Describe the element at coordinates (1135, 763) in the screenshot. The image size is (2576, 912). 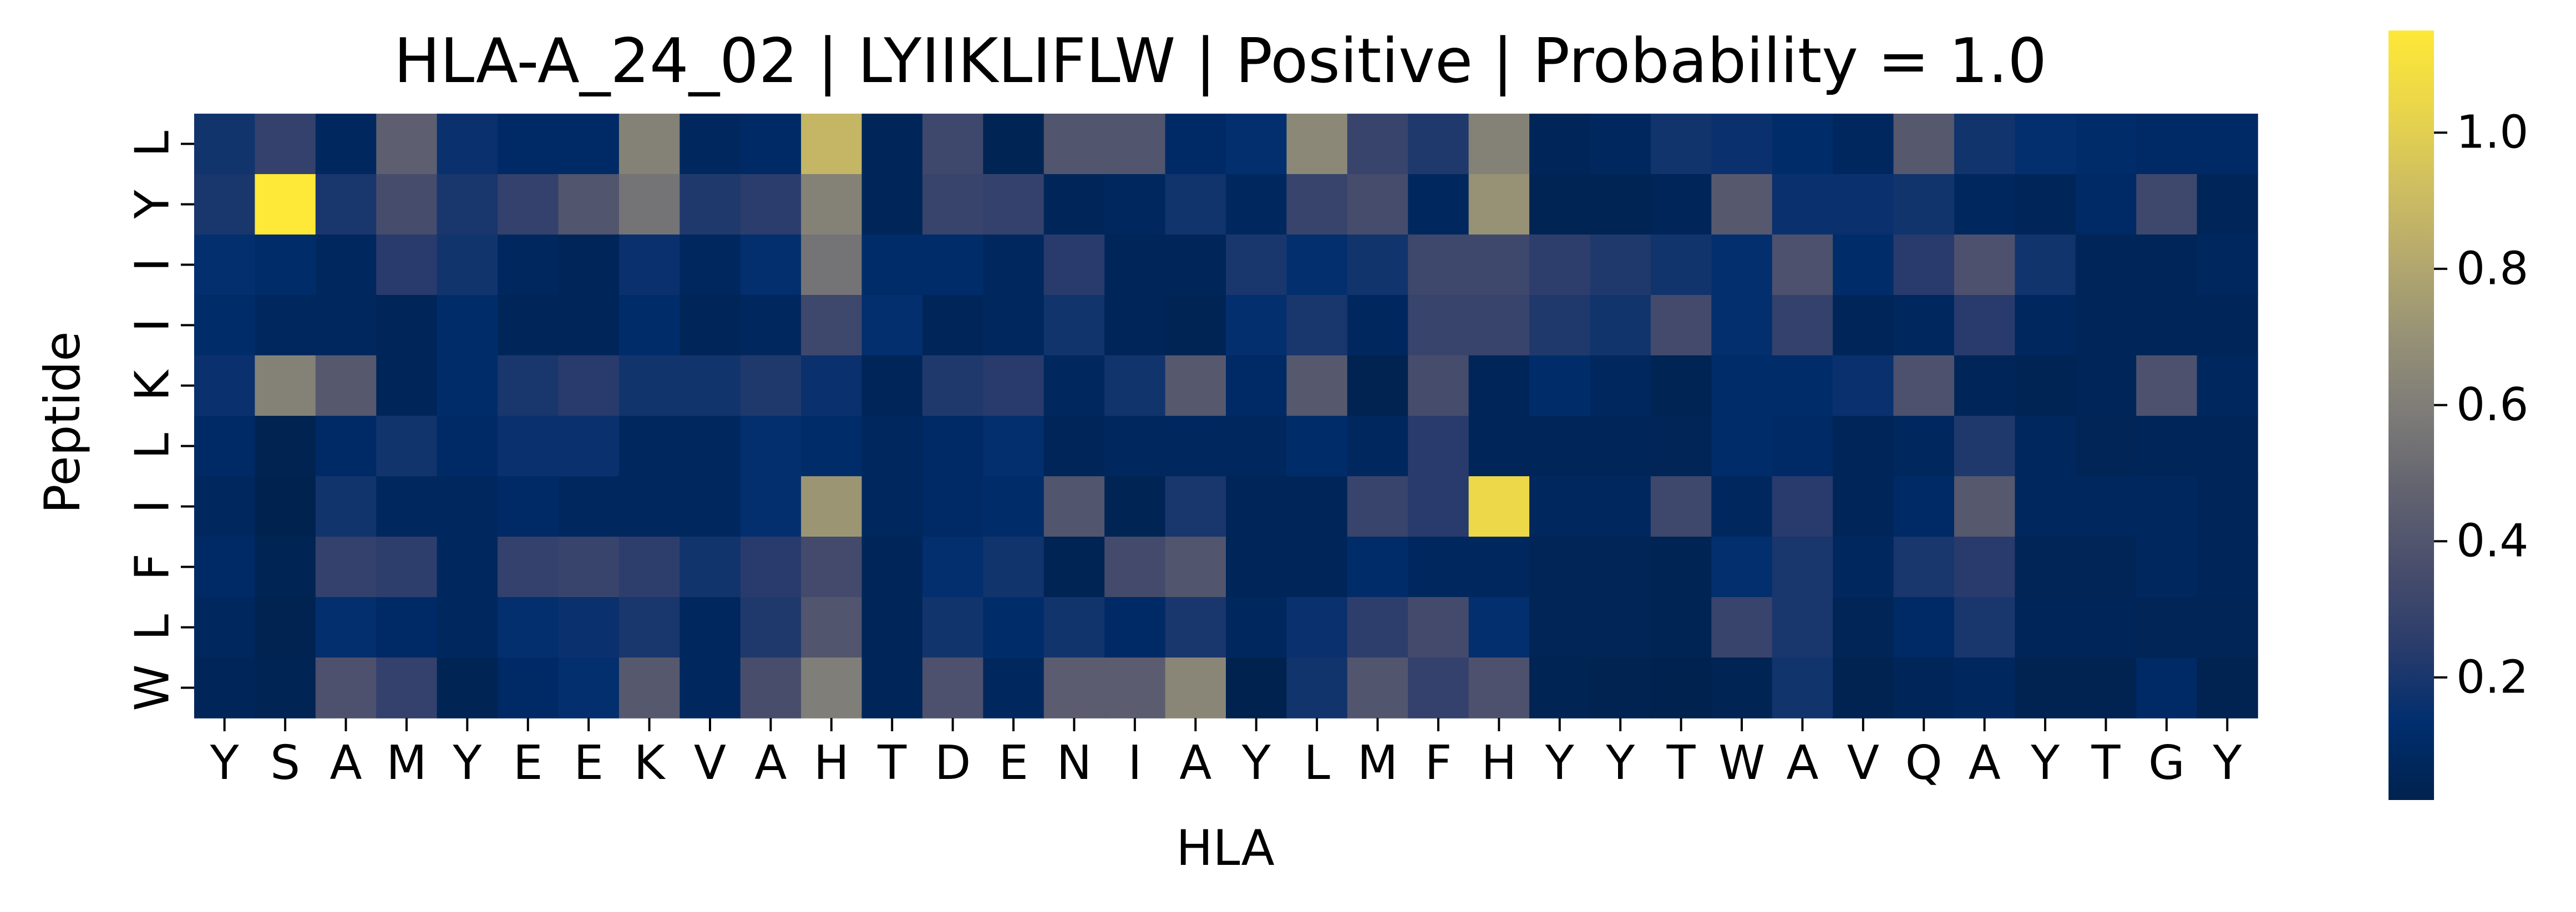
I see `x-tick-label: I` at that location.